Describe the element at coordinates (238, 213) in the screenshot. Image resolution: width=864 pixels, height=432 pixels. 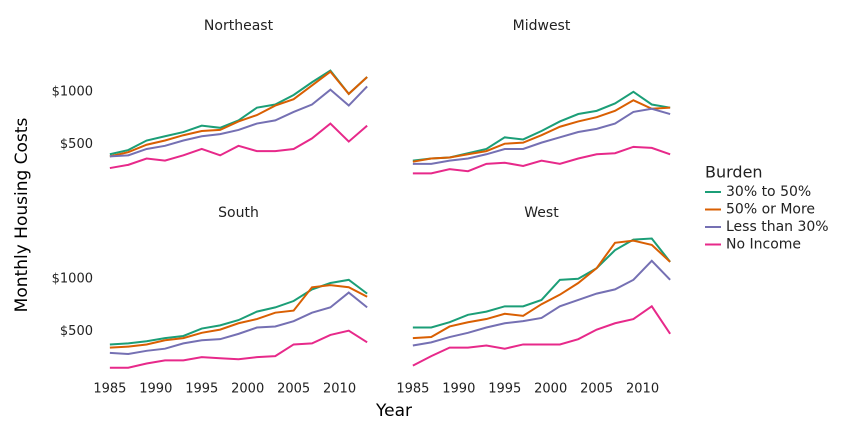
I see `panel-title: South` at that location.